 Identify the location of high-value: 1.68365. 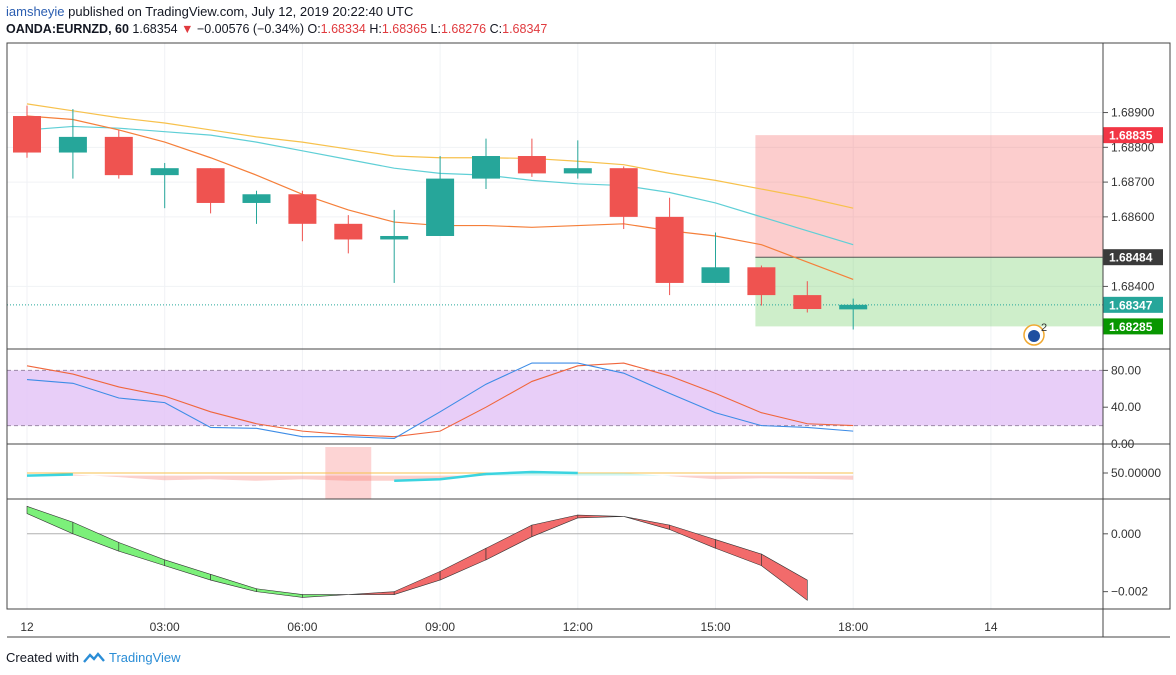
(404, 29).